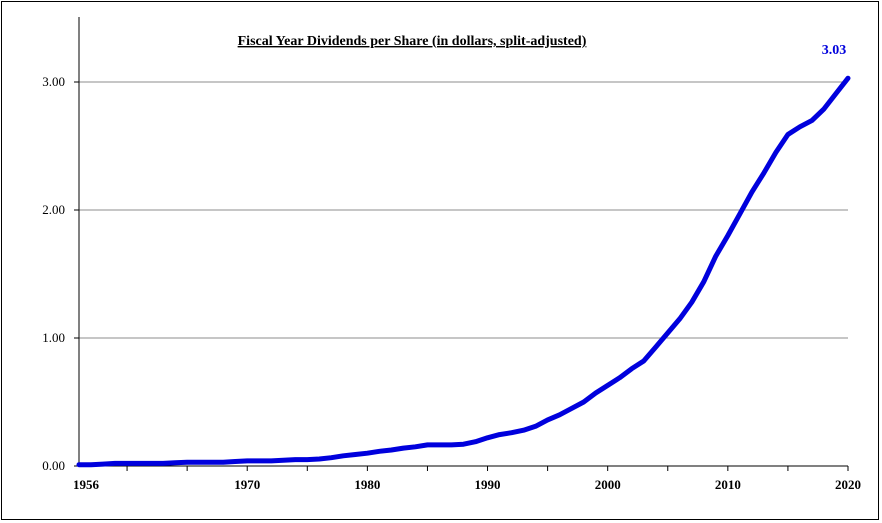 This screenshot has width=882, height=523. Describe the element at coordinates (53, 81) in the screenshot. I see `y-tick-label: 3.00` at that location.